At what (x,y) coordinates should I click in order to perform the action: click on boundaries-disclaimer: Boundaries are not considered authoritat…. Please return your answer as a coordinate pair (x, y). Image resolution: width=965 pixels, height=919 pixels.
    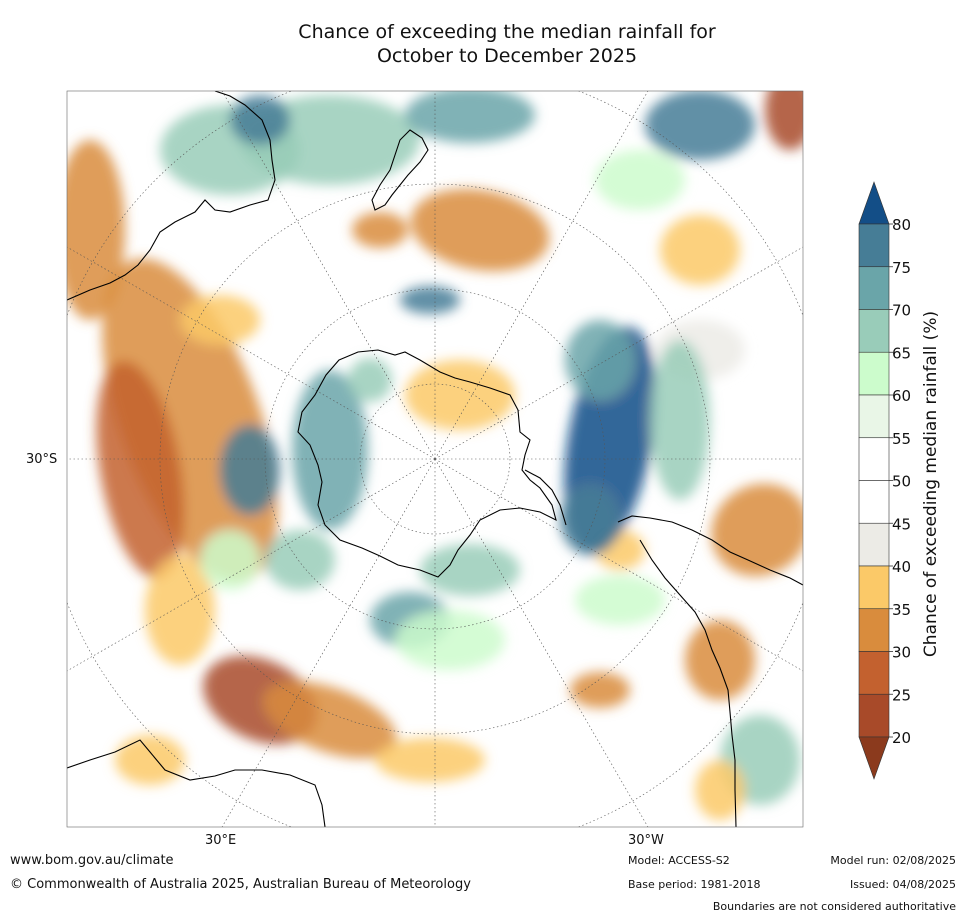
    Looking at the image, I should click on (834, 906).